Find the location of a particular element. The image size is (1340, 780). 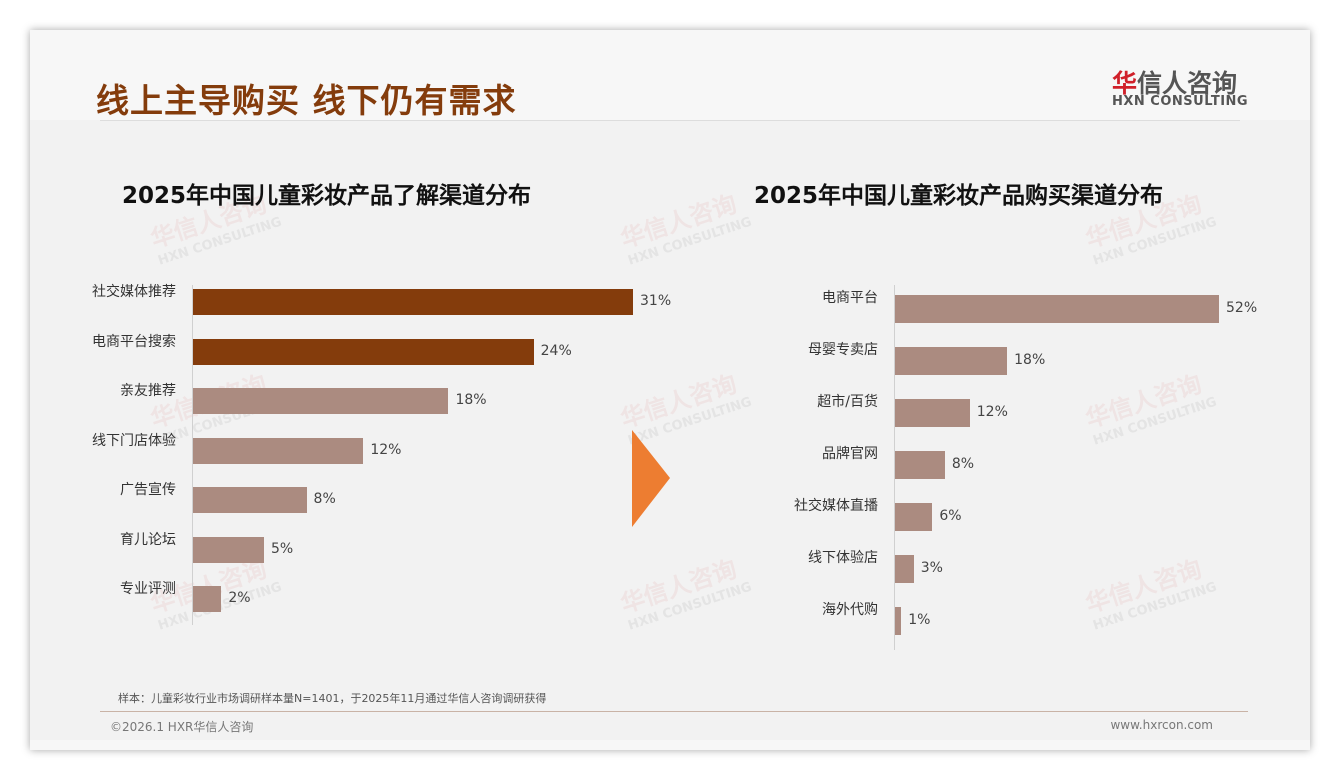

category-label: 线下门店体验 is located at coordinates (134, 440).